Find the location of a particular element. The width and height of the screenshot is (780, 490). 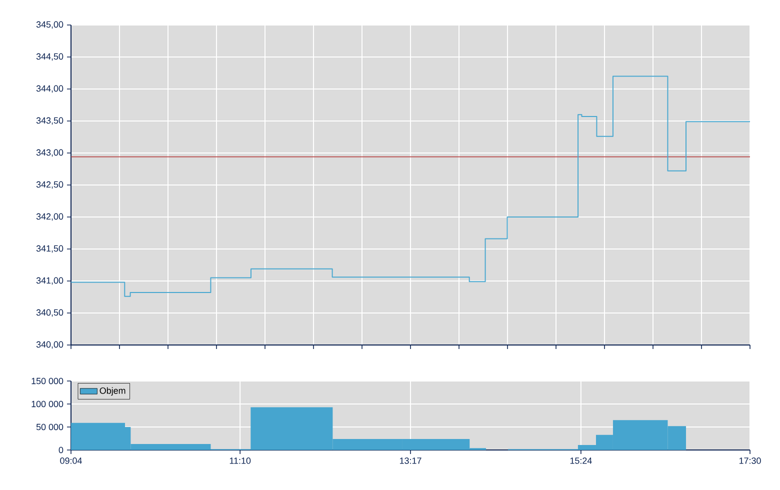

y-tick-label: 100 000 is located at coordinates (48, 404).